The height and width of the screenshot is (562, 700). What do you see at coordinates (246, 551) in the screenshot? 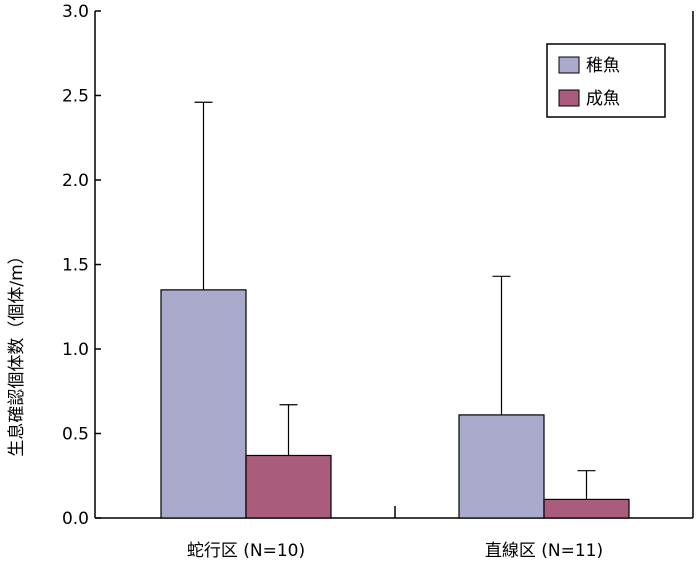
I see `x-category-label: 蛇行区 (N=10)` at bounding box center [246, 551].